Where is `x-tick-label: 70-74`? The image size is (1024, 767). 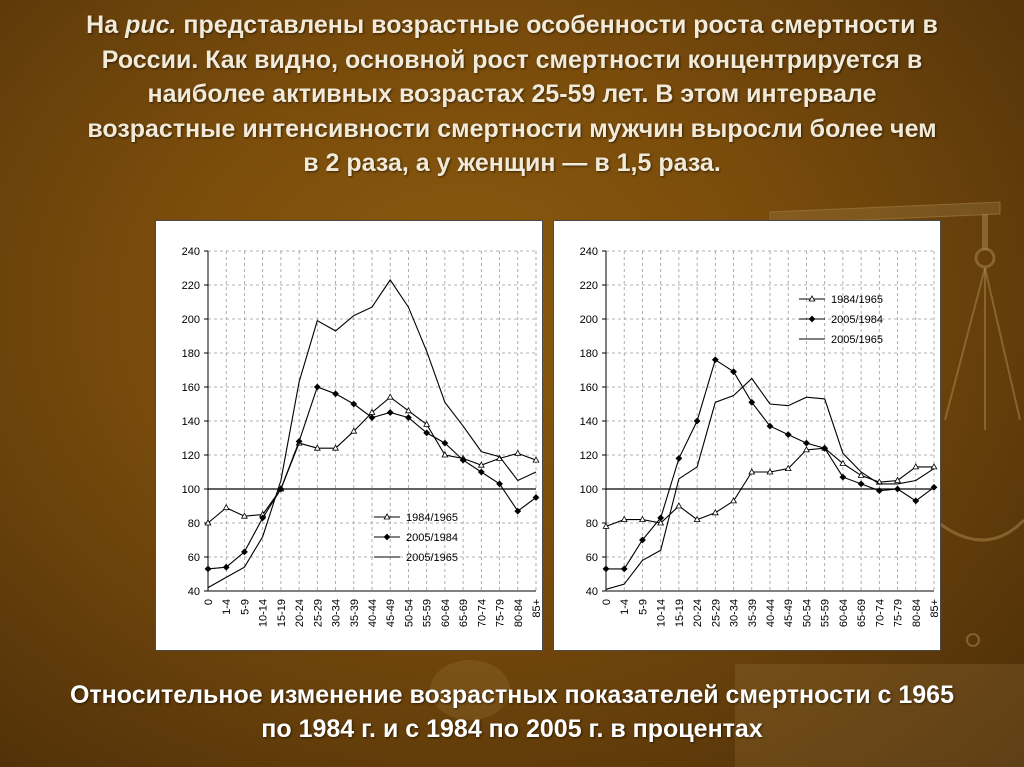
x-tick-label: 70-74 is located at coordinates (880, 613).